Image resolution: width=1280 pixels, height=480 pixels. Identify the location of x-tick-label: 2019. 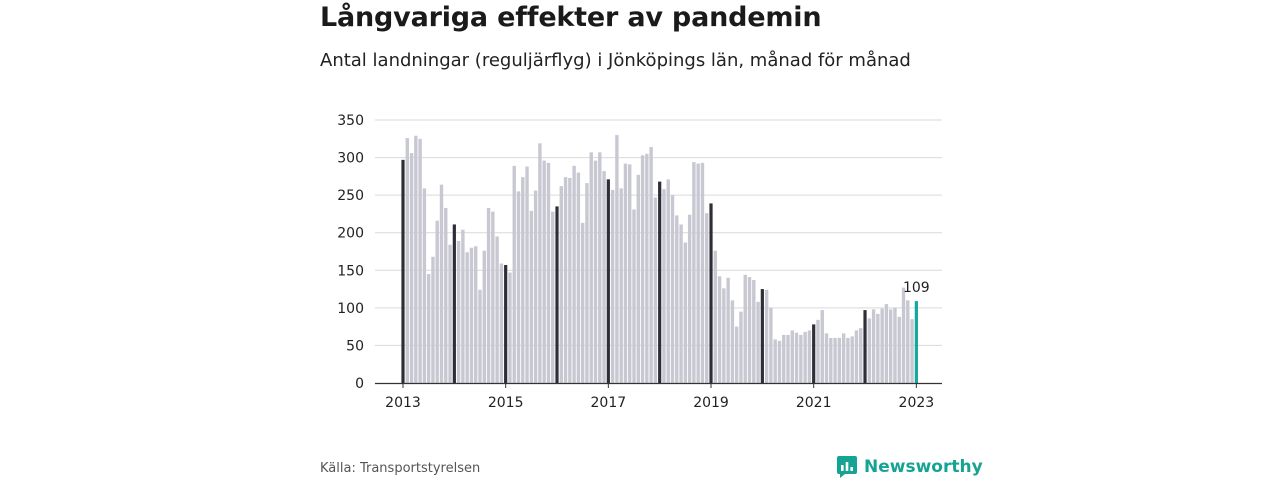
(711, 403).